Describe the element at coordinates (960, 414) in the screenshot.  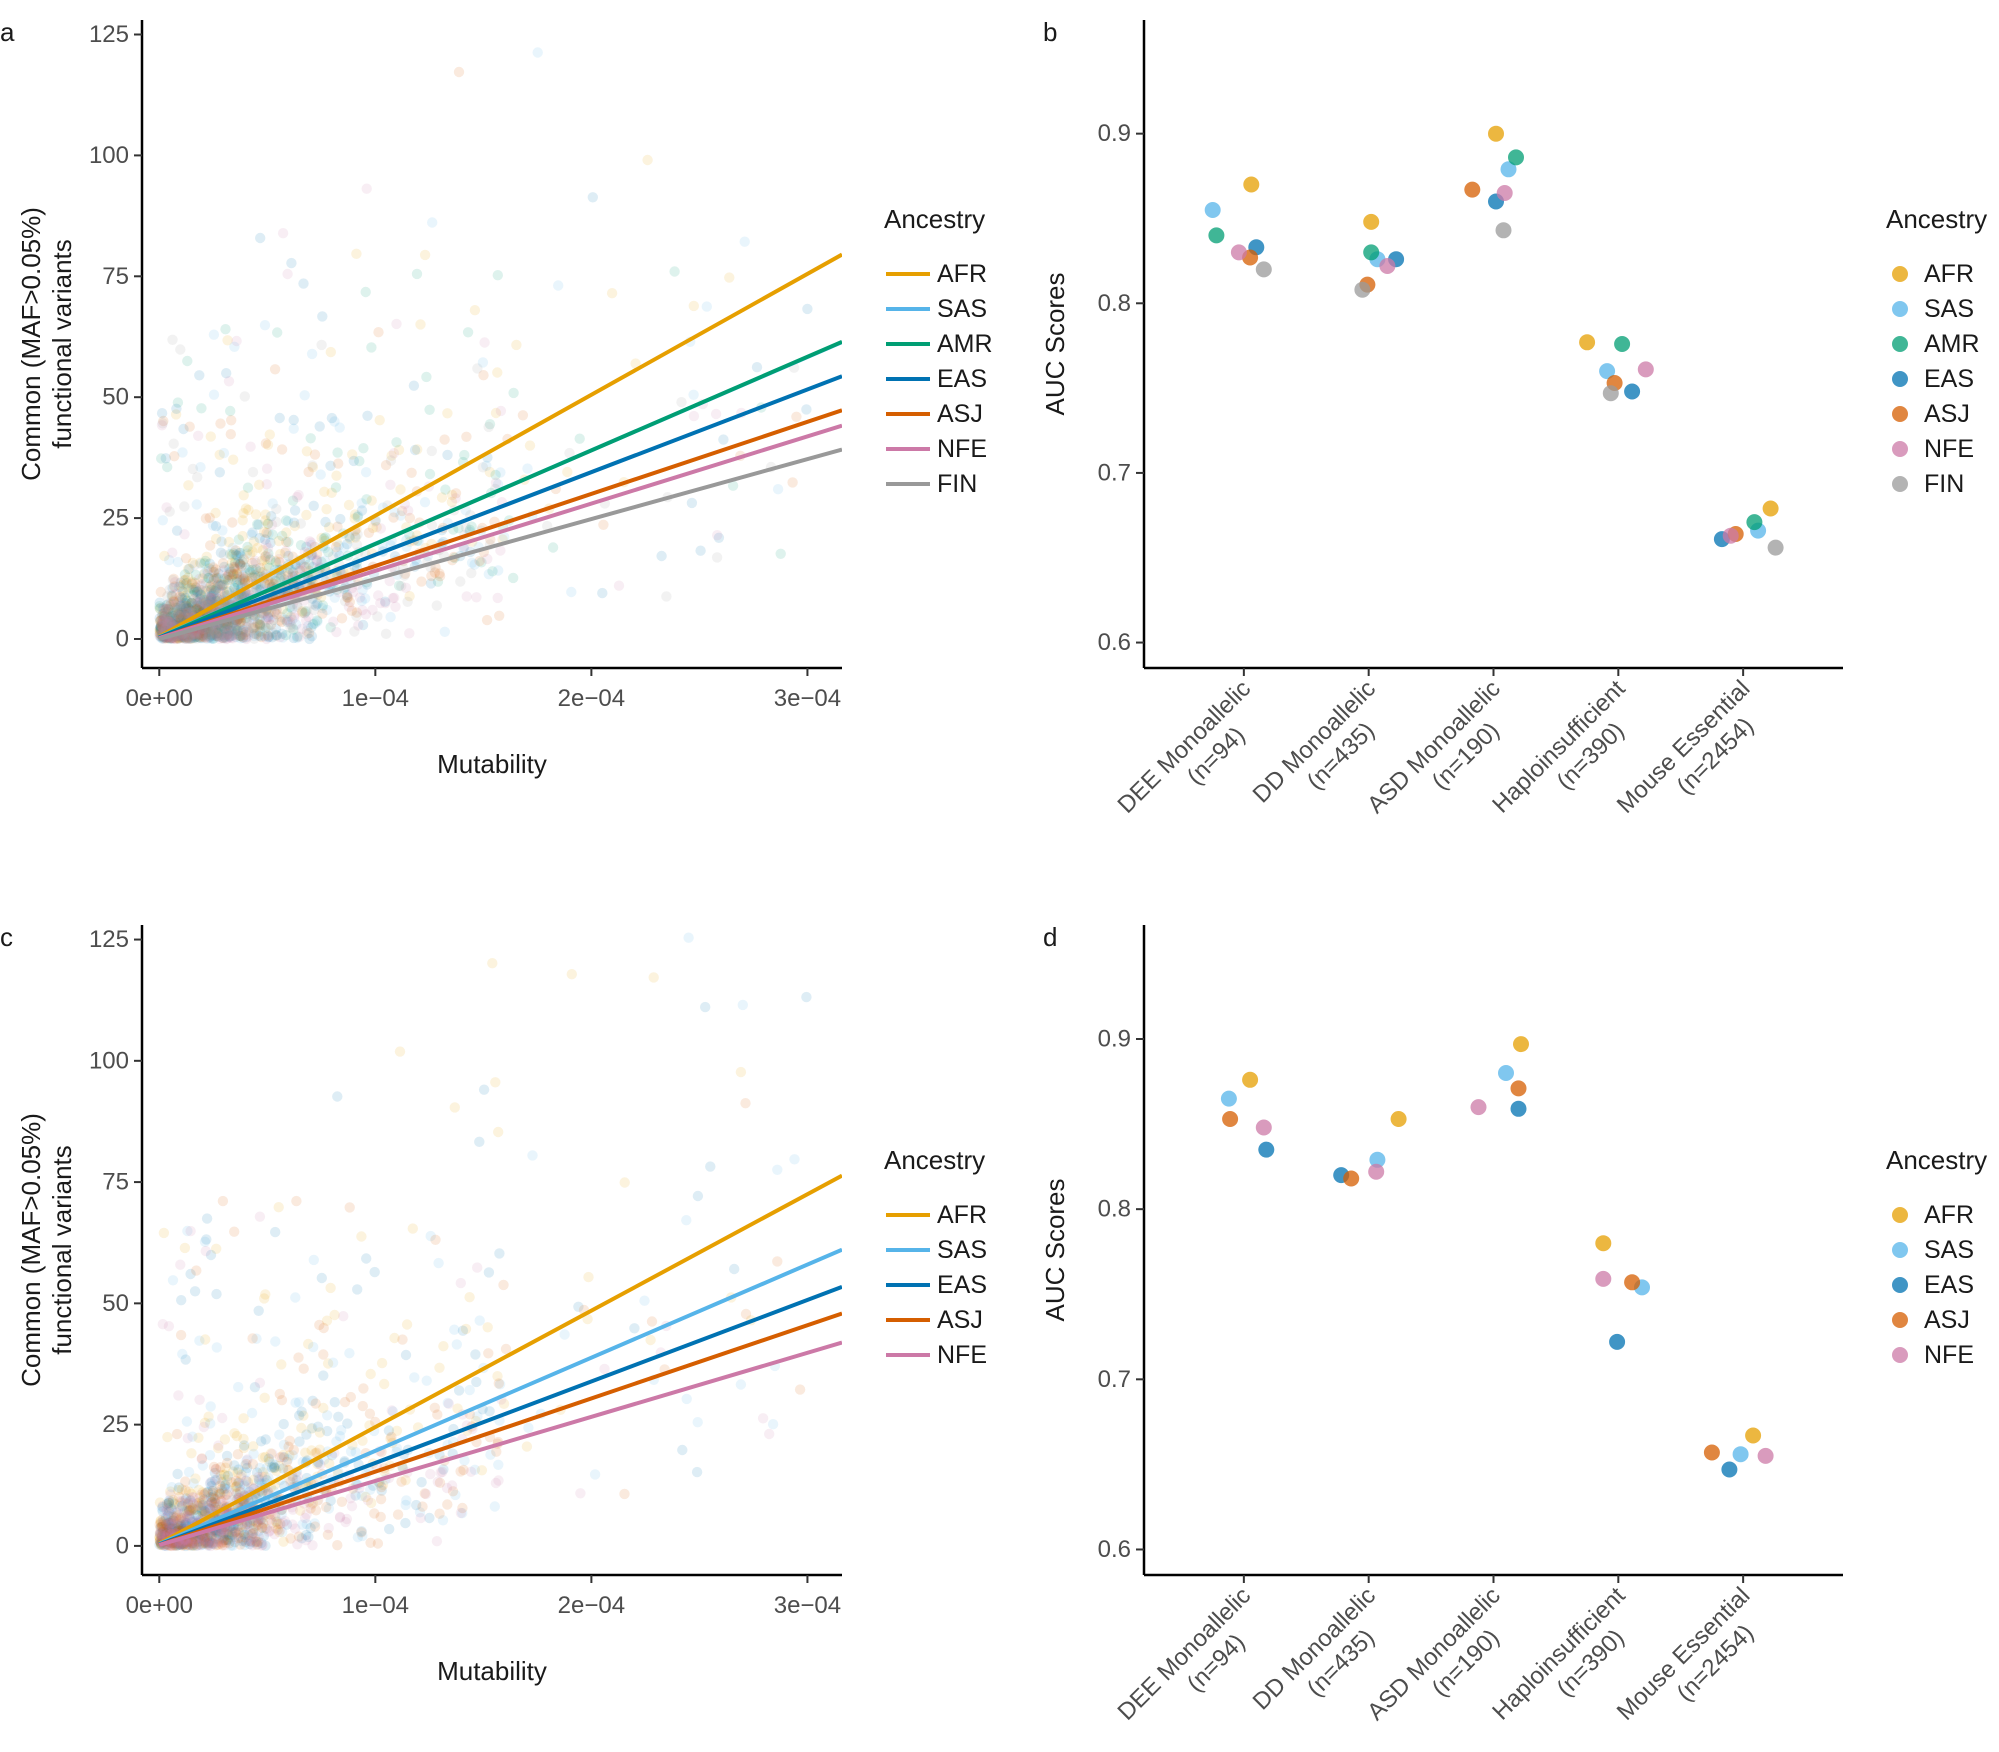
I see `legend-label-asj: ASJ` at that location.